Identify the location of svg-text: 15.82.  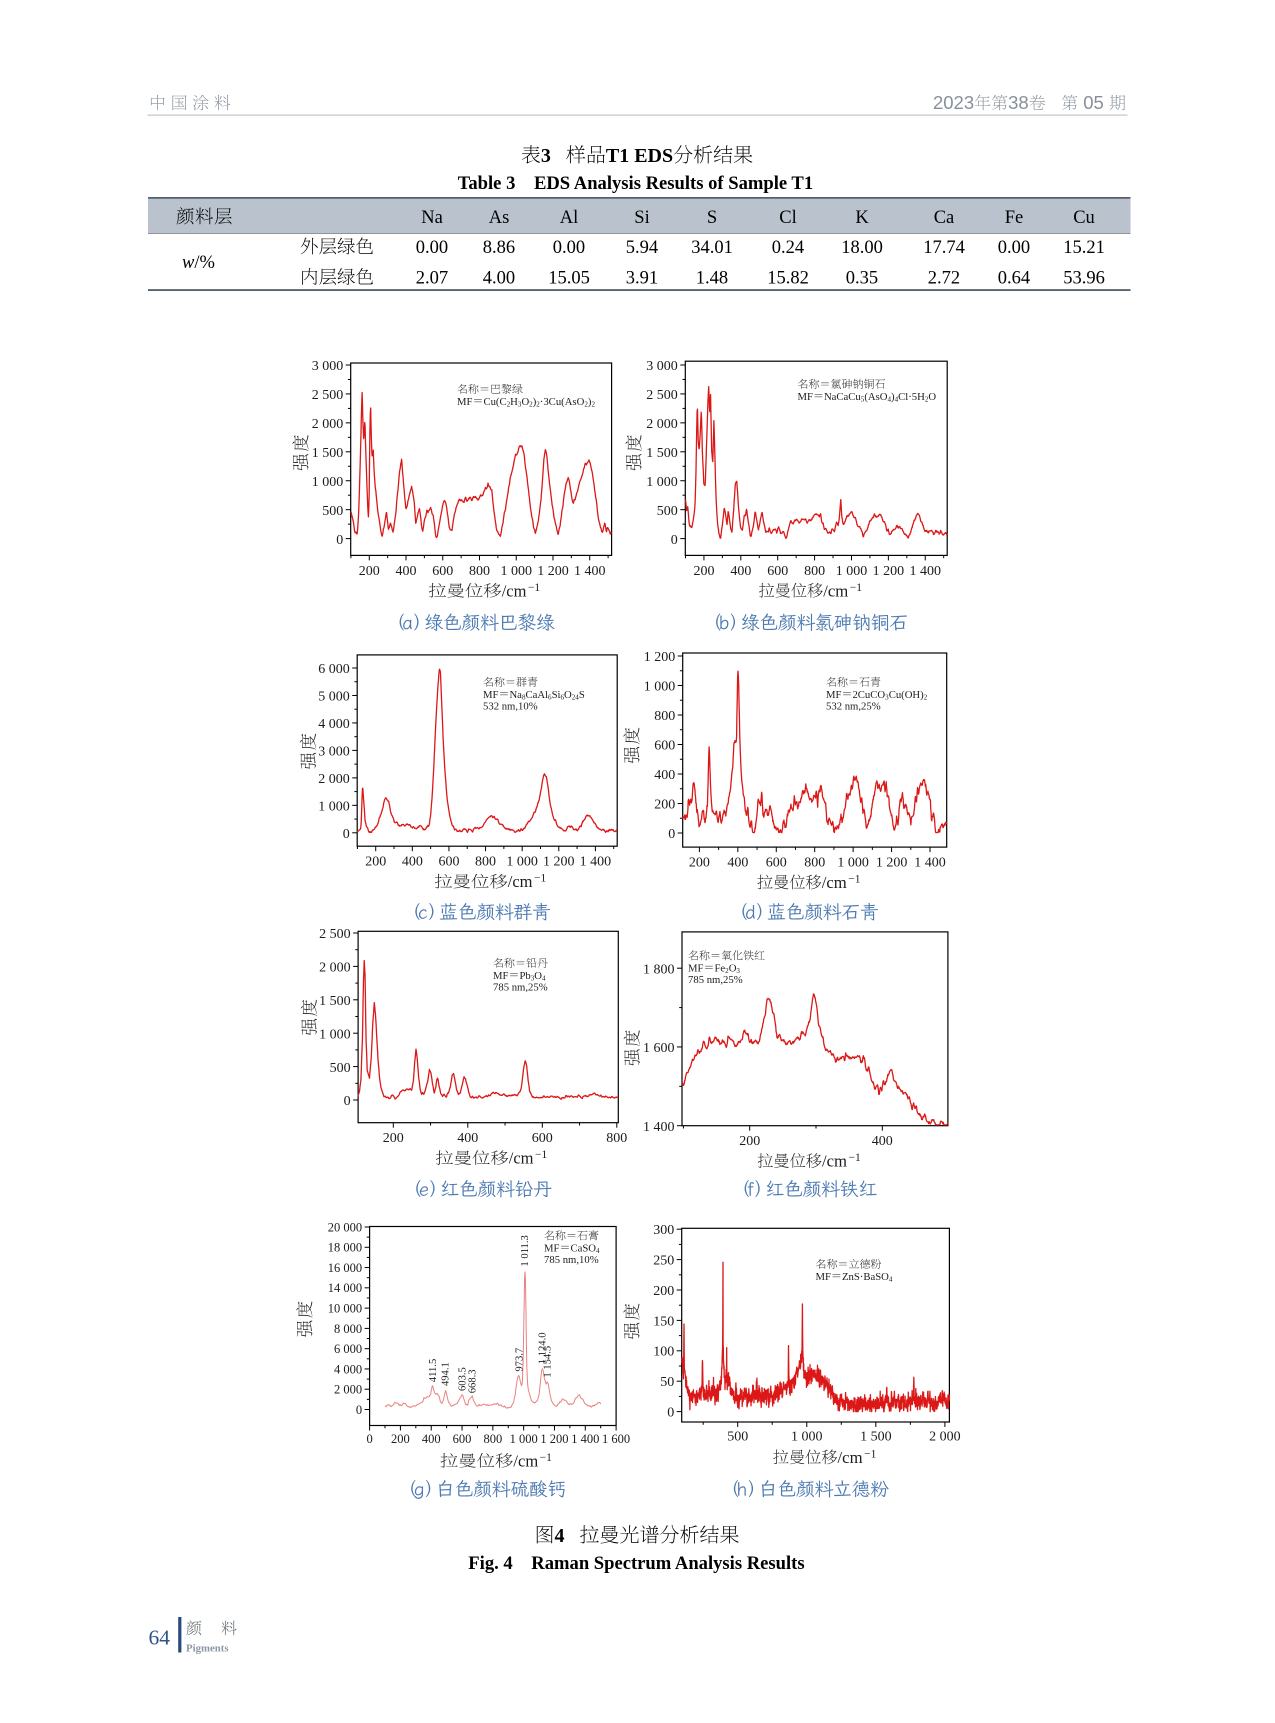
(788, 279).